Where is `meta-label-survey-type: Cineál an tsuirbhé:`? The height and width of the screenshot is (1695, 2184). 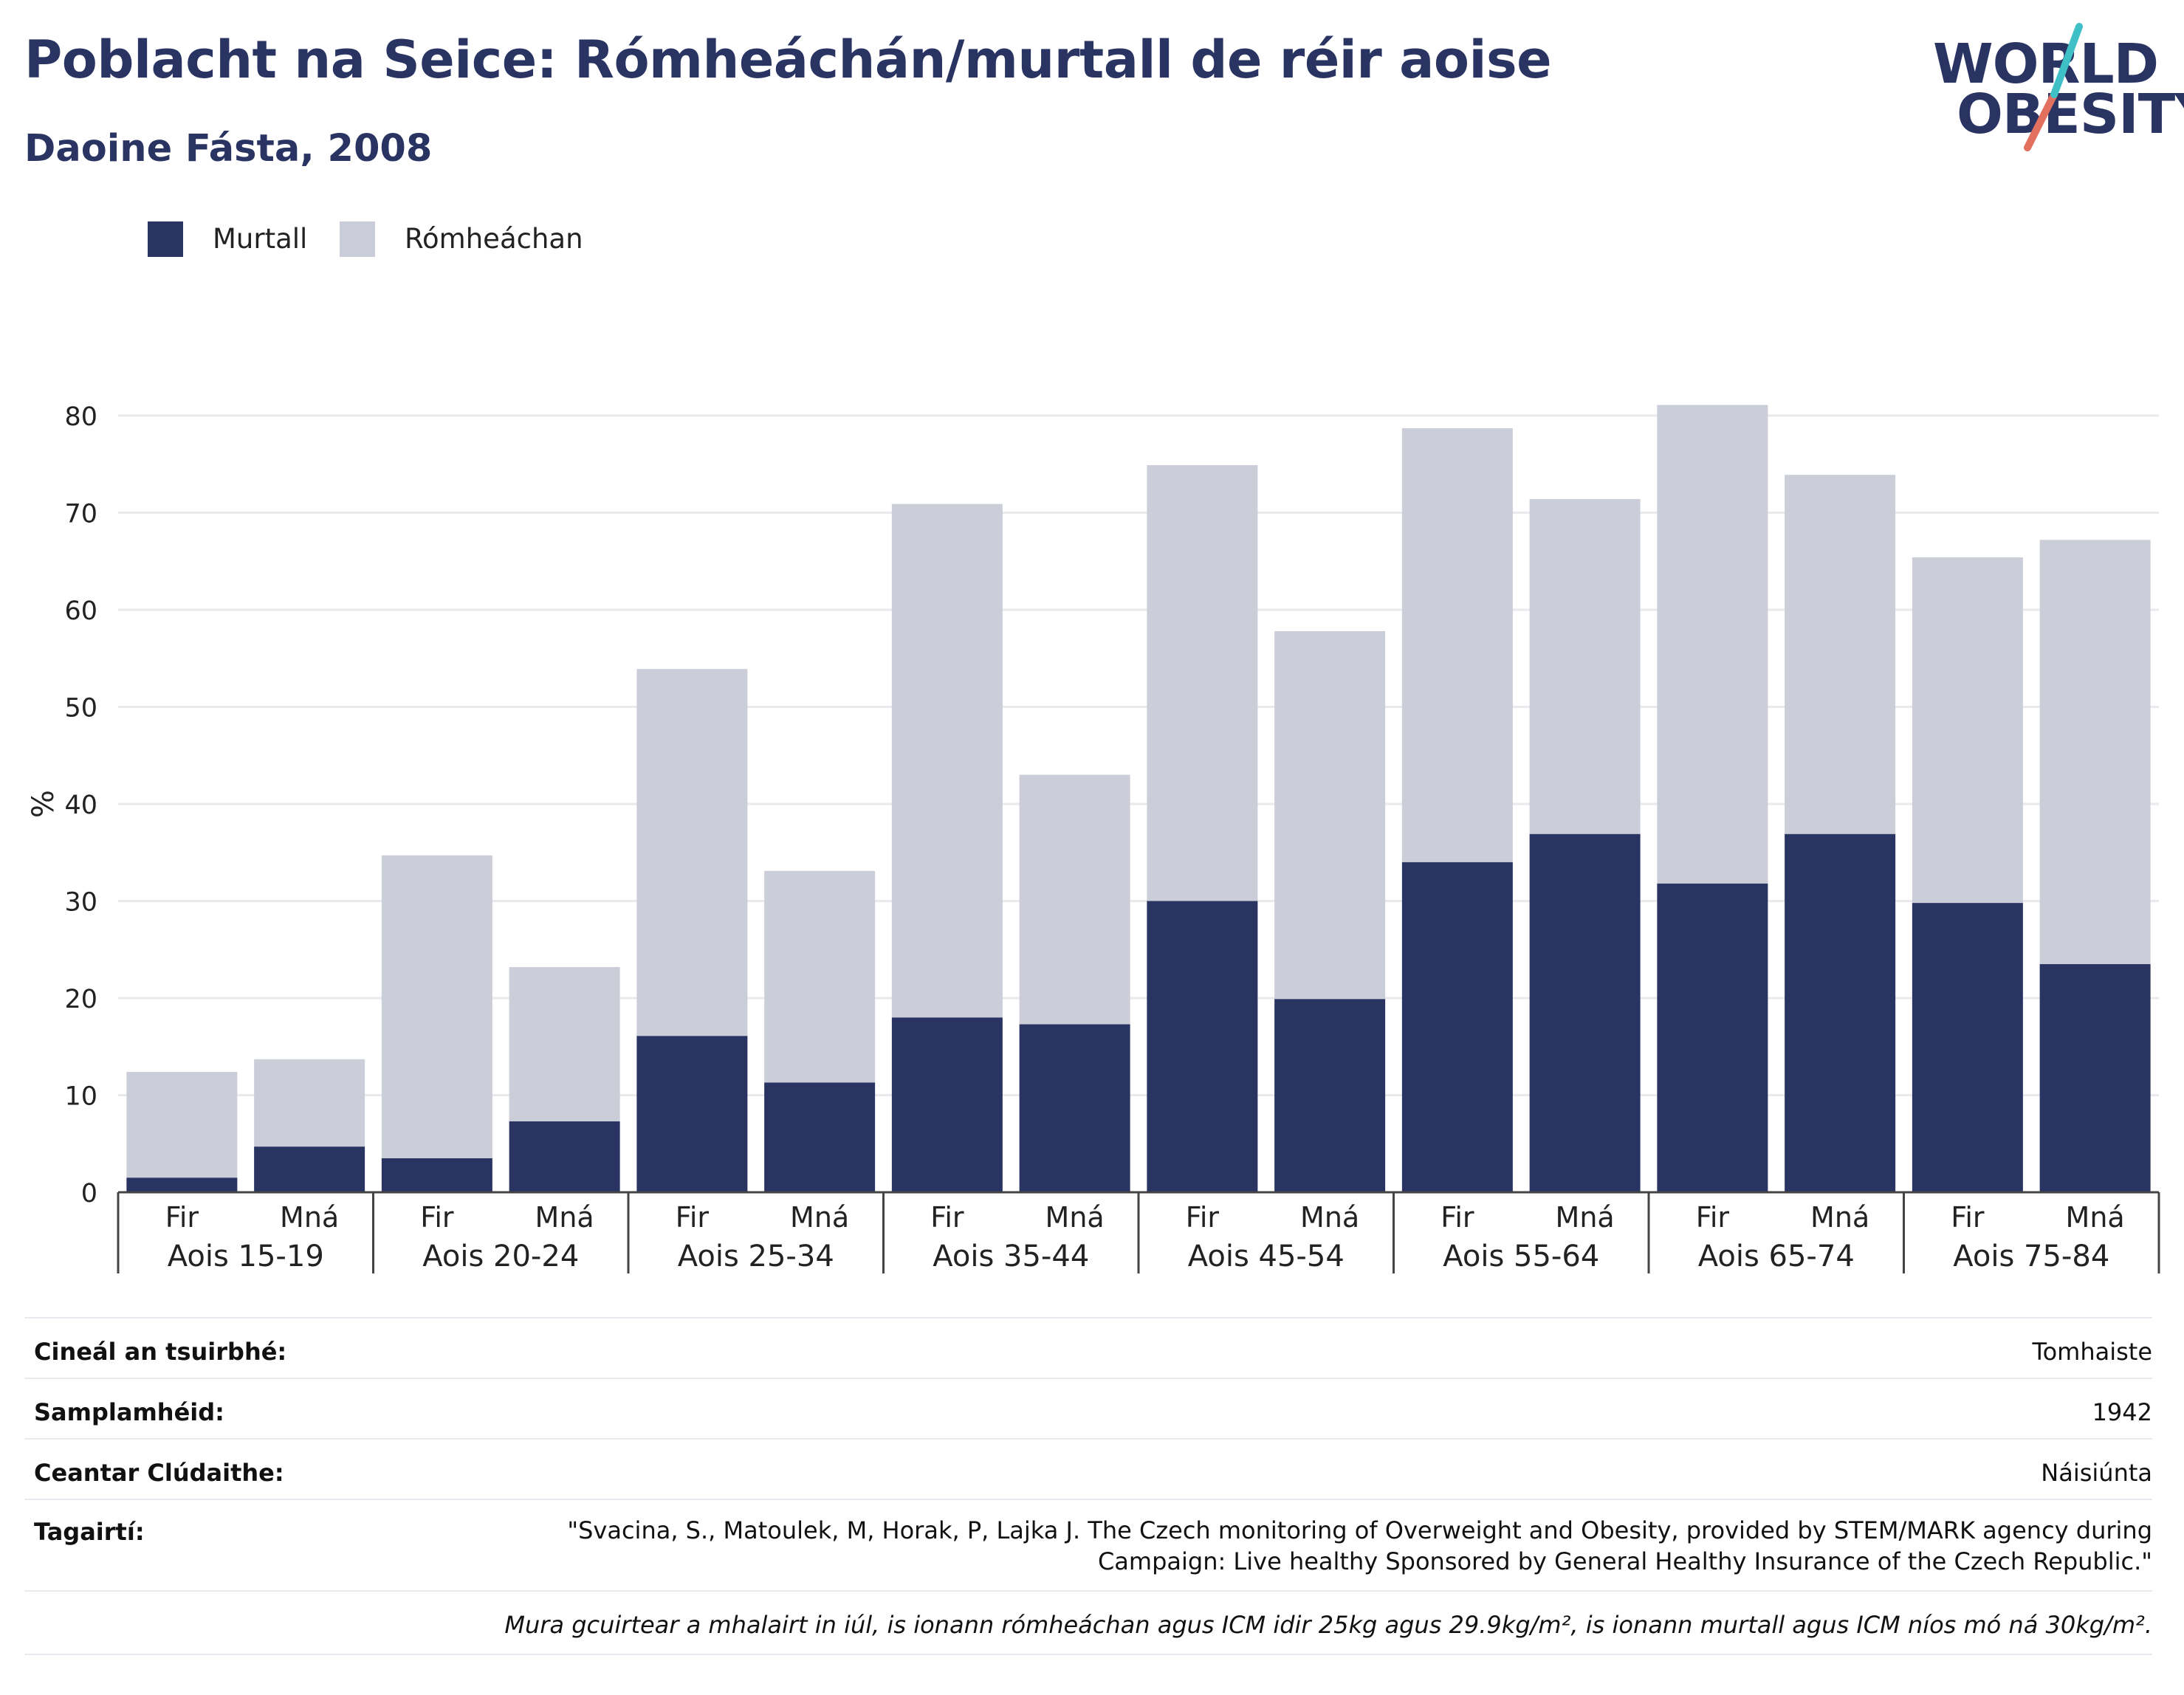
meta-label-survey-type: Cineál an tsuirbhé: is located at coordinates (160, 1352).